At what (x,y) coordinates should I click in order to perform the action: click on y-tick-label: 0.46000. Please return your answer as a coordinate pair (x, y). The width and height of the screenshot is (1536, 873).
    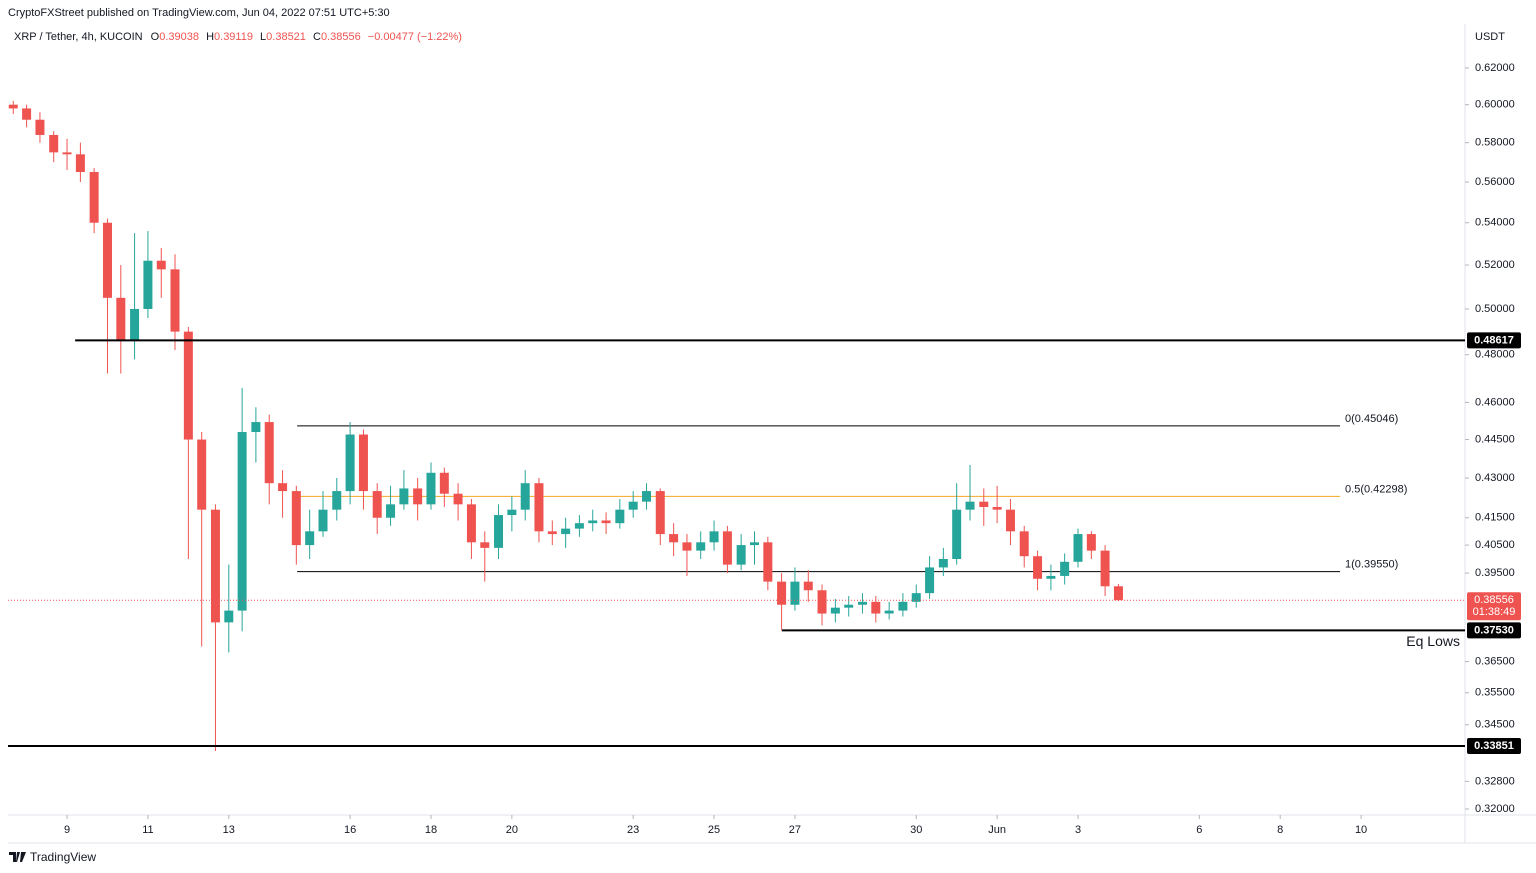
    Looking at the image, I should click on (1495, 402).